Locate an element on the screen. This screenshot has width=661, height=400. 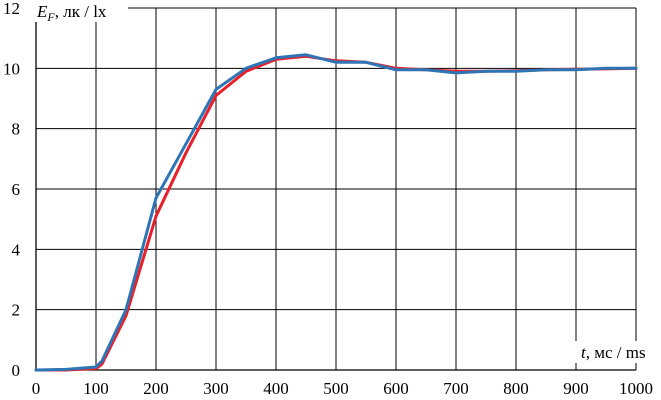
x-tick-label: 900 is located at coordinates (576, 388).